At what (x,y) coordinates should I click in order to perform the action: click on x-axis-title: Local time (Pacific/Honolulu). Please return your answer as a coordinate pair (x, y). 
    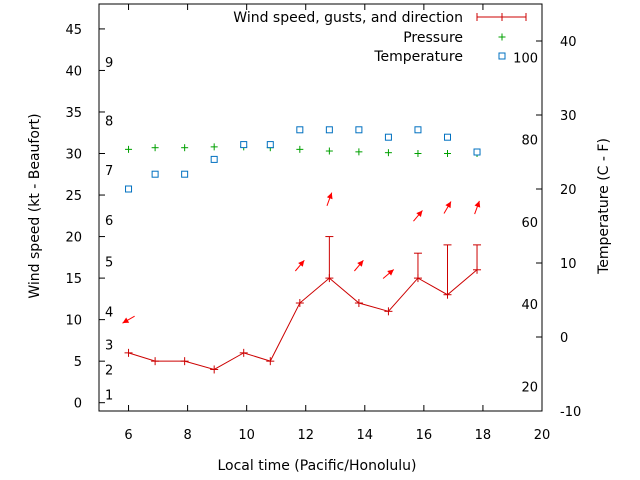
    Looking at the image, I should click on (316, 466).